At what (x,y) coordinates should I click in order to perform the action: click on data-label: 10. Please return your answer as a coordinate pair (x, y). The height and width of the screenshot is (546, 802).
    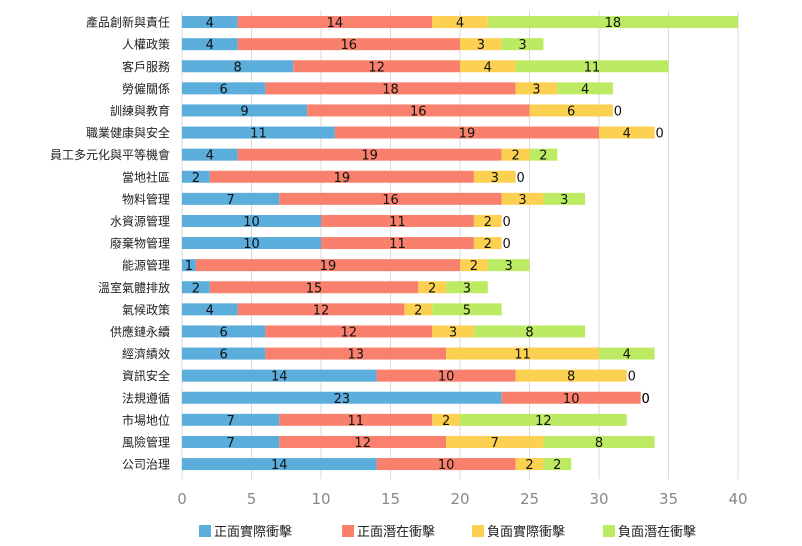
    Looking at the image, I should click on (251, 244).